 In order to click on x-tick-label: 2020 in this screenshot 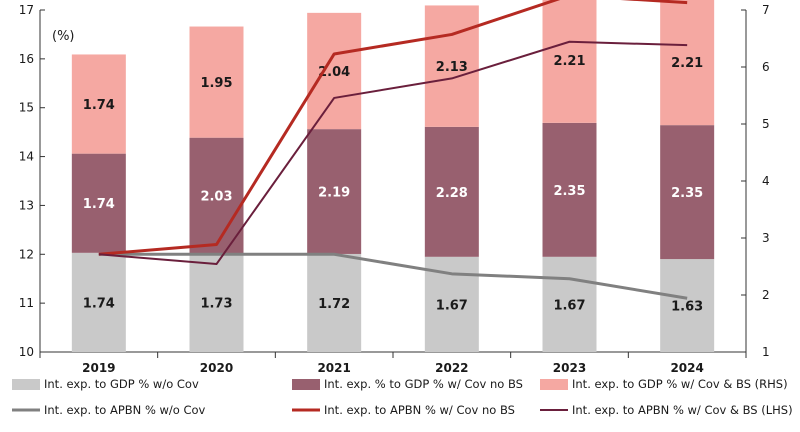, I will do `click(216, 368)`.